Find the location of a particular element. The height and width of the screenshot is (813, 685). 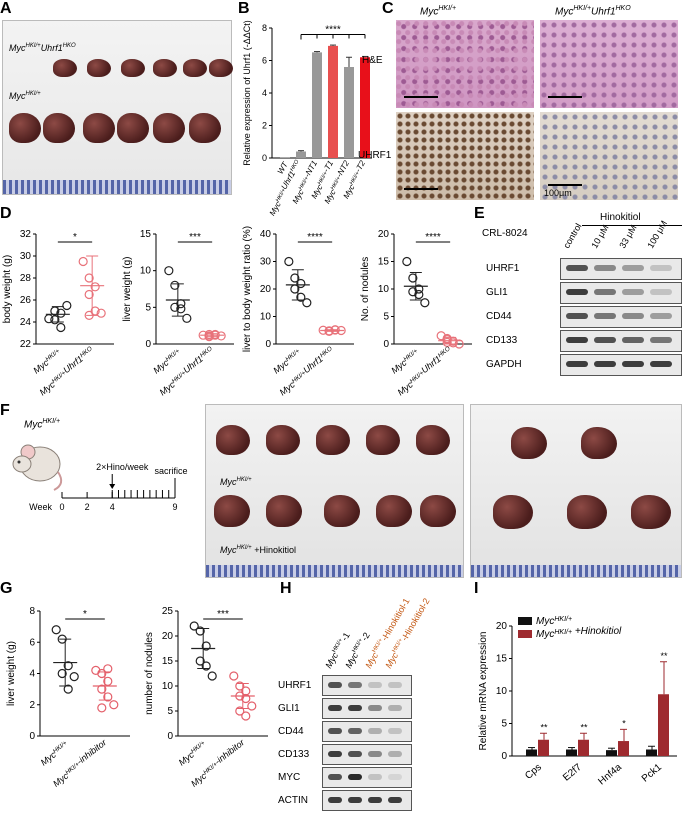

histology-uhrf1-control is located at coordinates (465, 156).